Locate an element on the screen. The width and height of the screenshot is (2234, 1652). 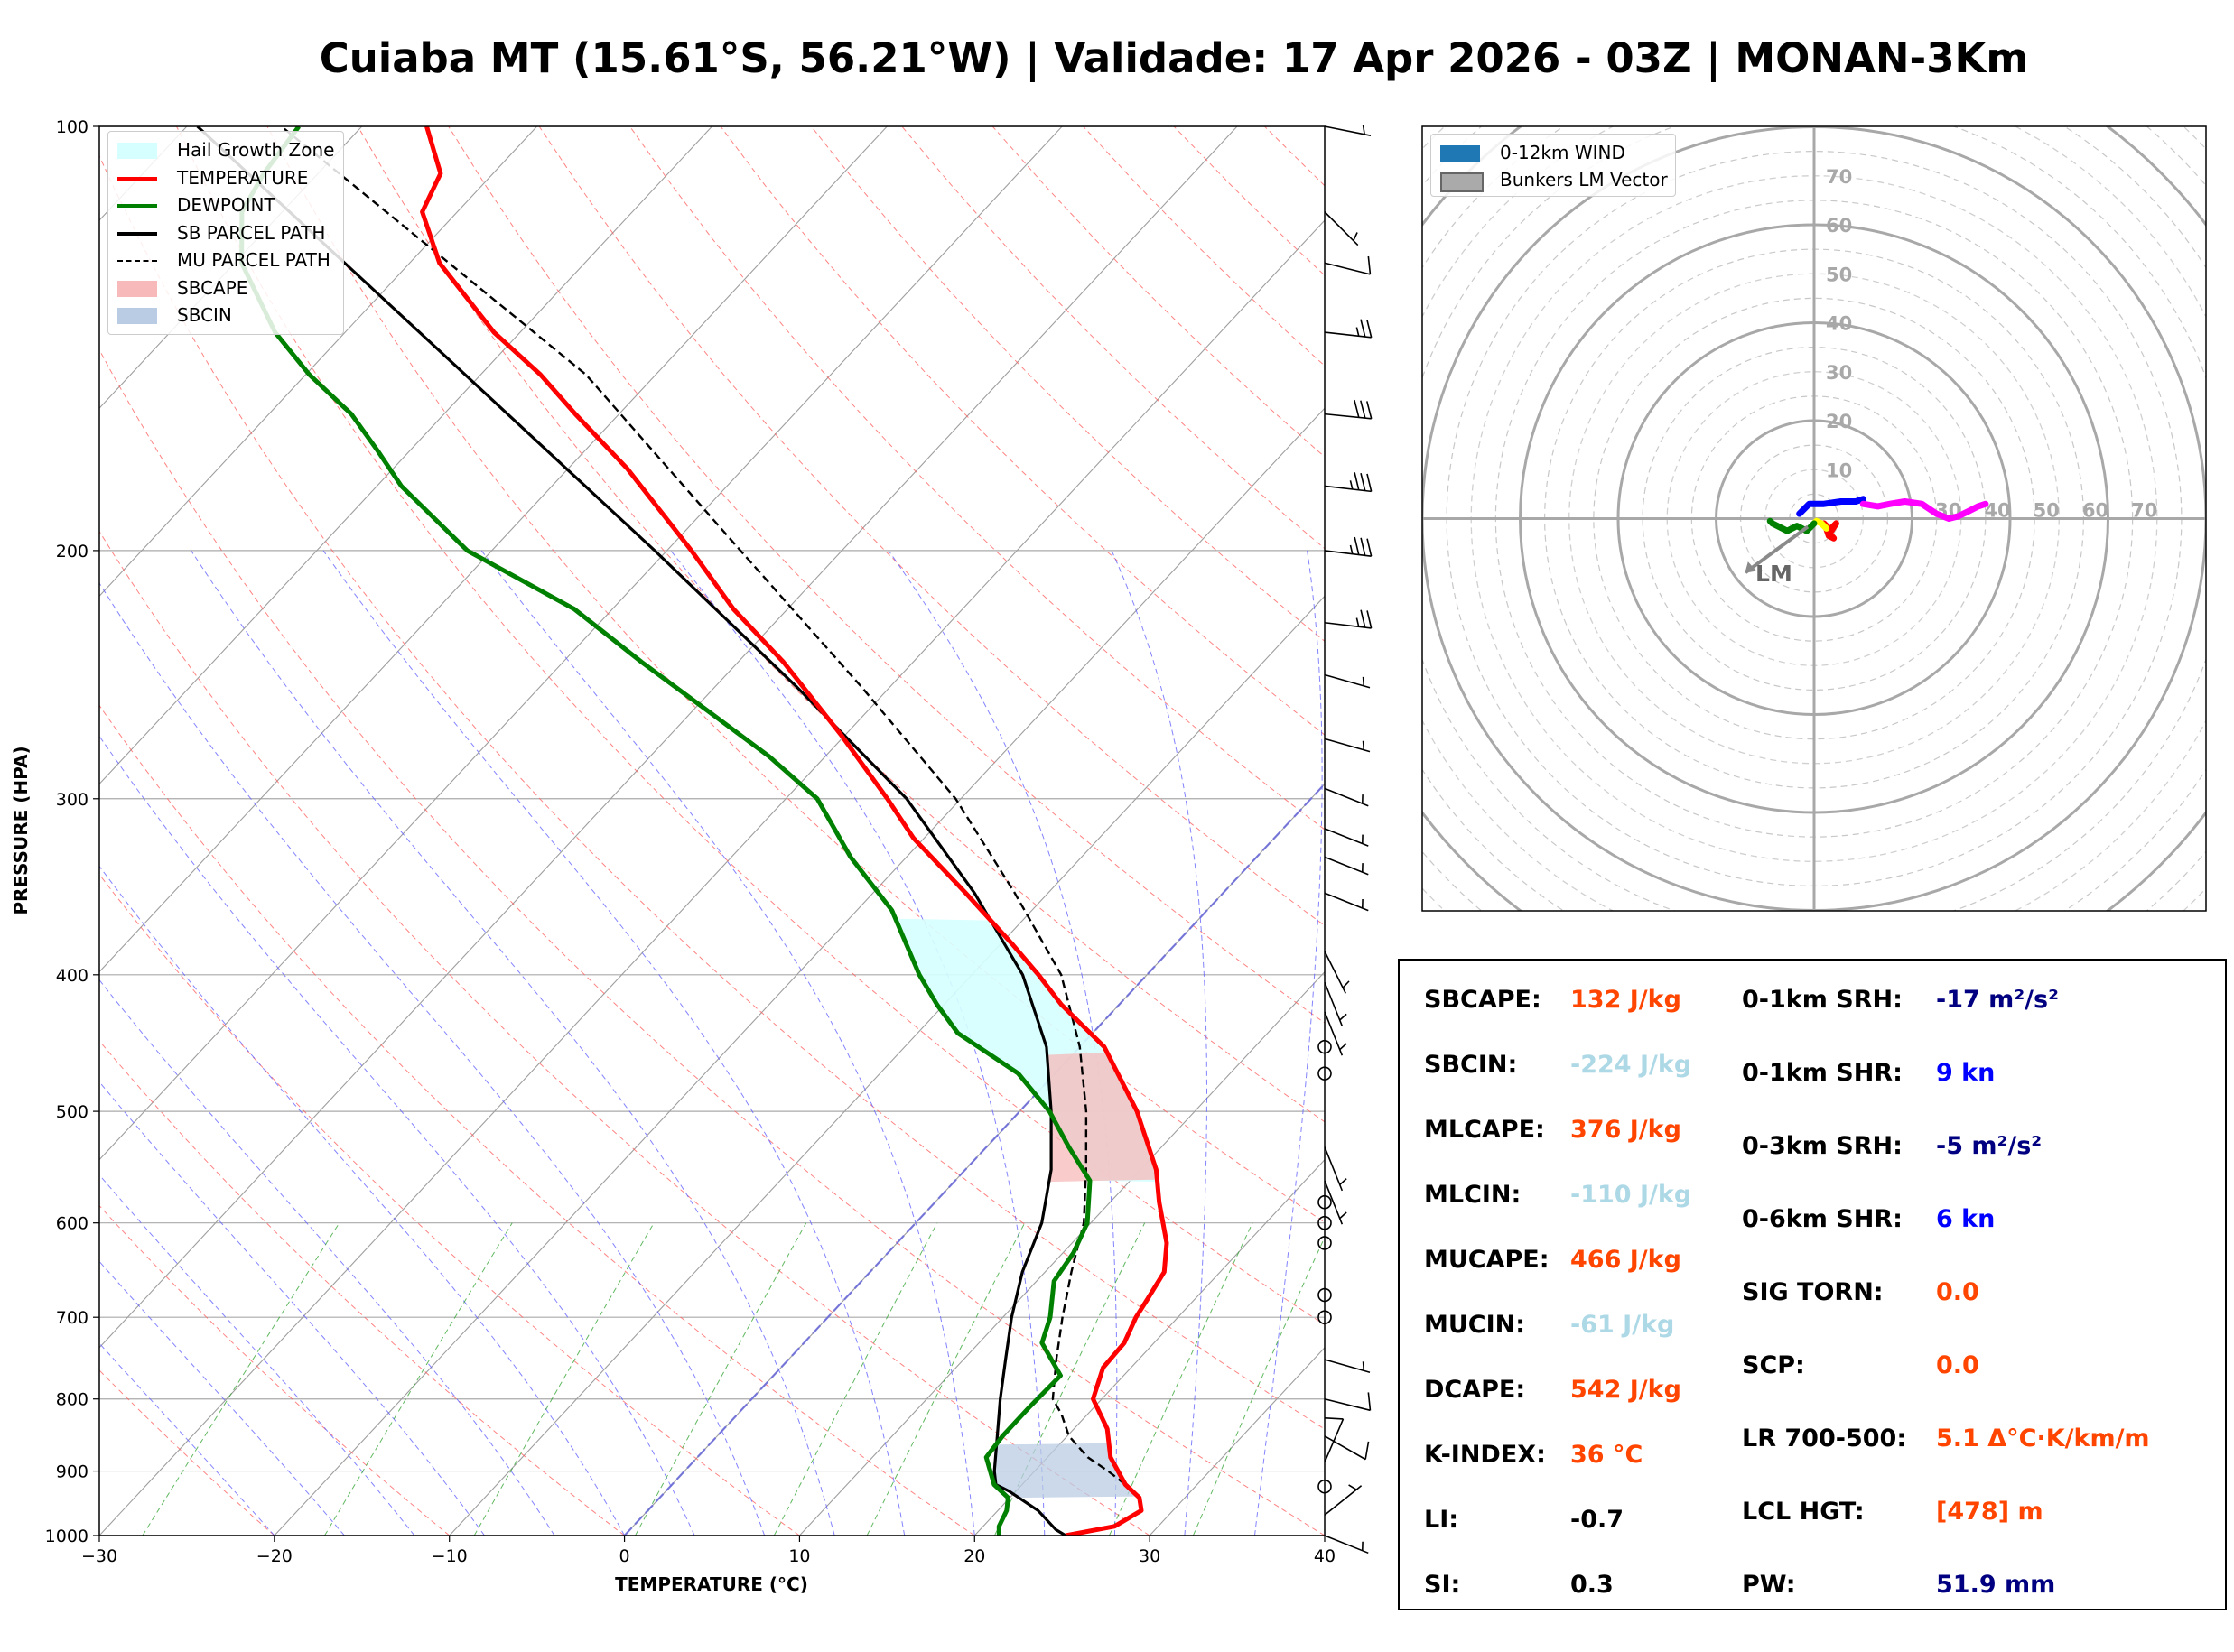
dry-adiabat is located at coordinates (187, 1452).